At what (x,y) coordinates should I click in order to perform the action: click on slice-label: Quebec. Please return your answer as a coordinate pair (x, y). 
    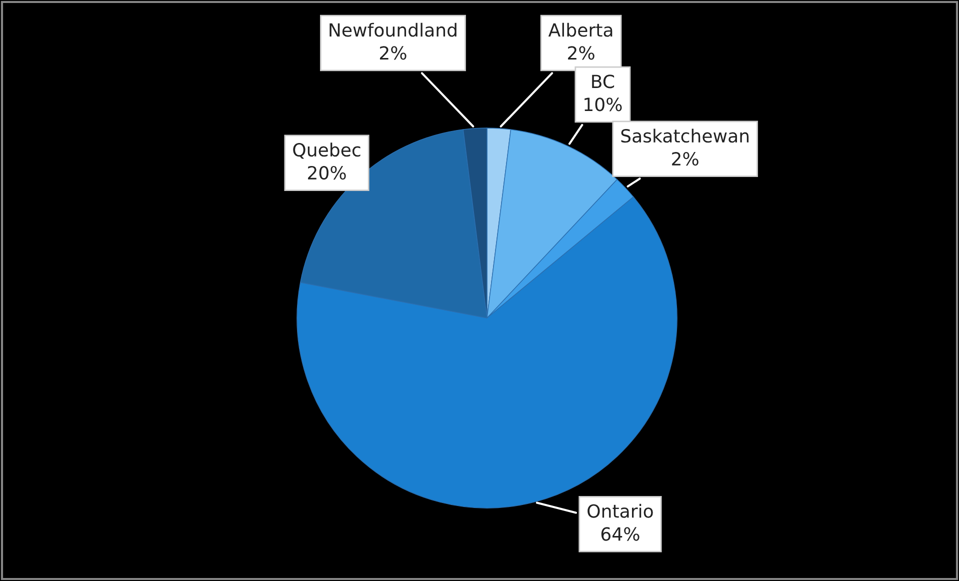
    Looking at the image, I should click on (326, 150).